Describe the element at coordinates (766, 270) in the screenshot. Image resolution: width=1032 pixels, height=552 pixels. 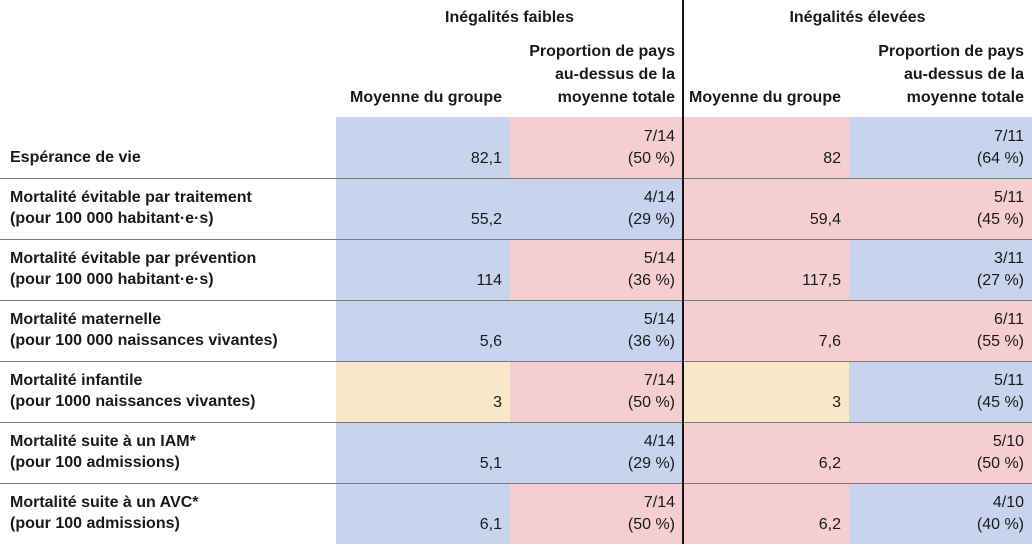
I see `high-mean-cell: 117,5` at that location.